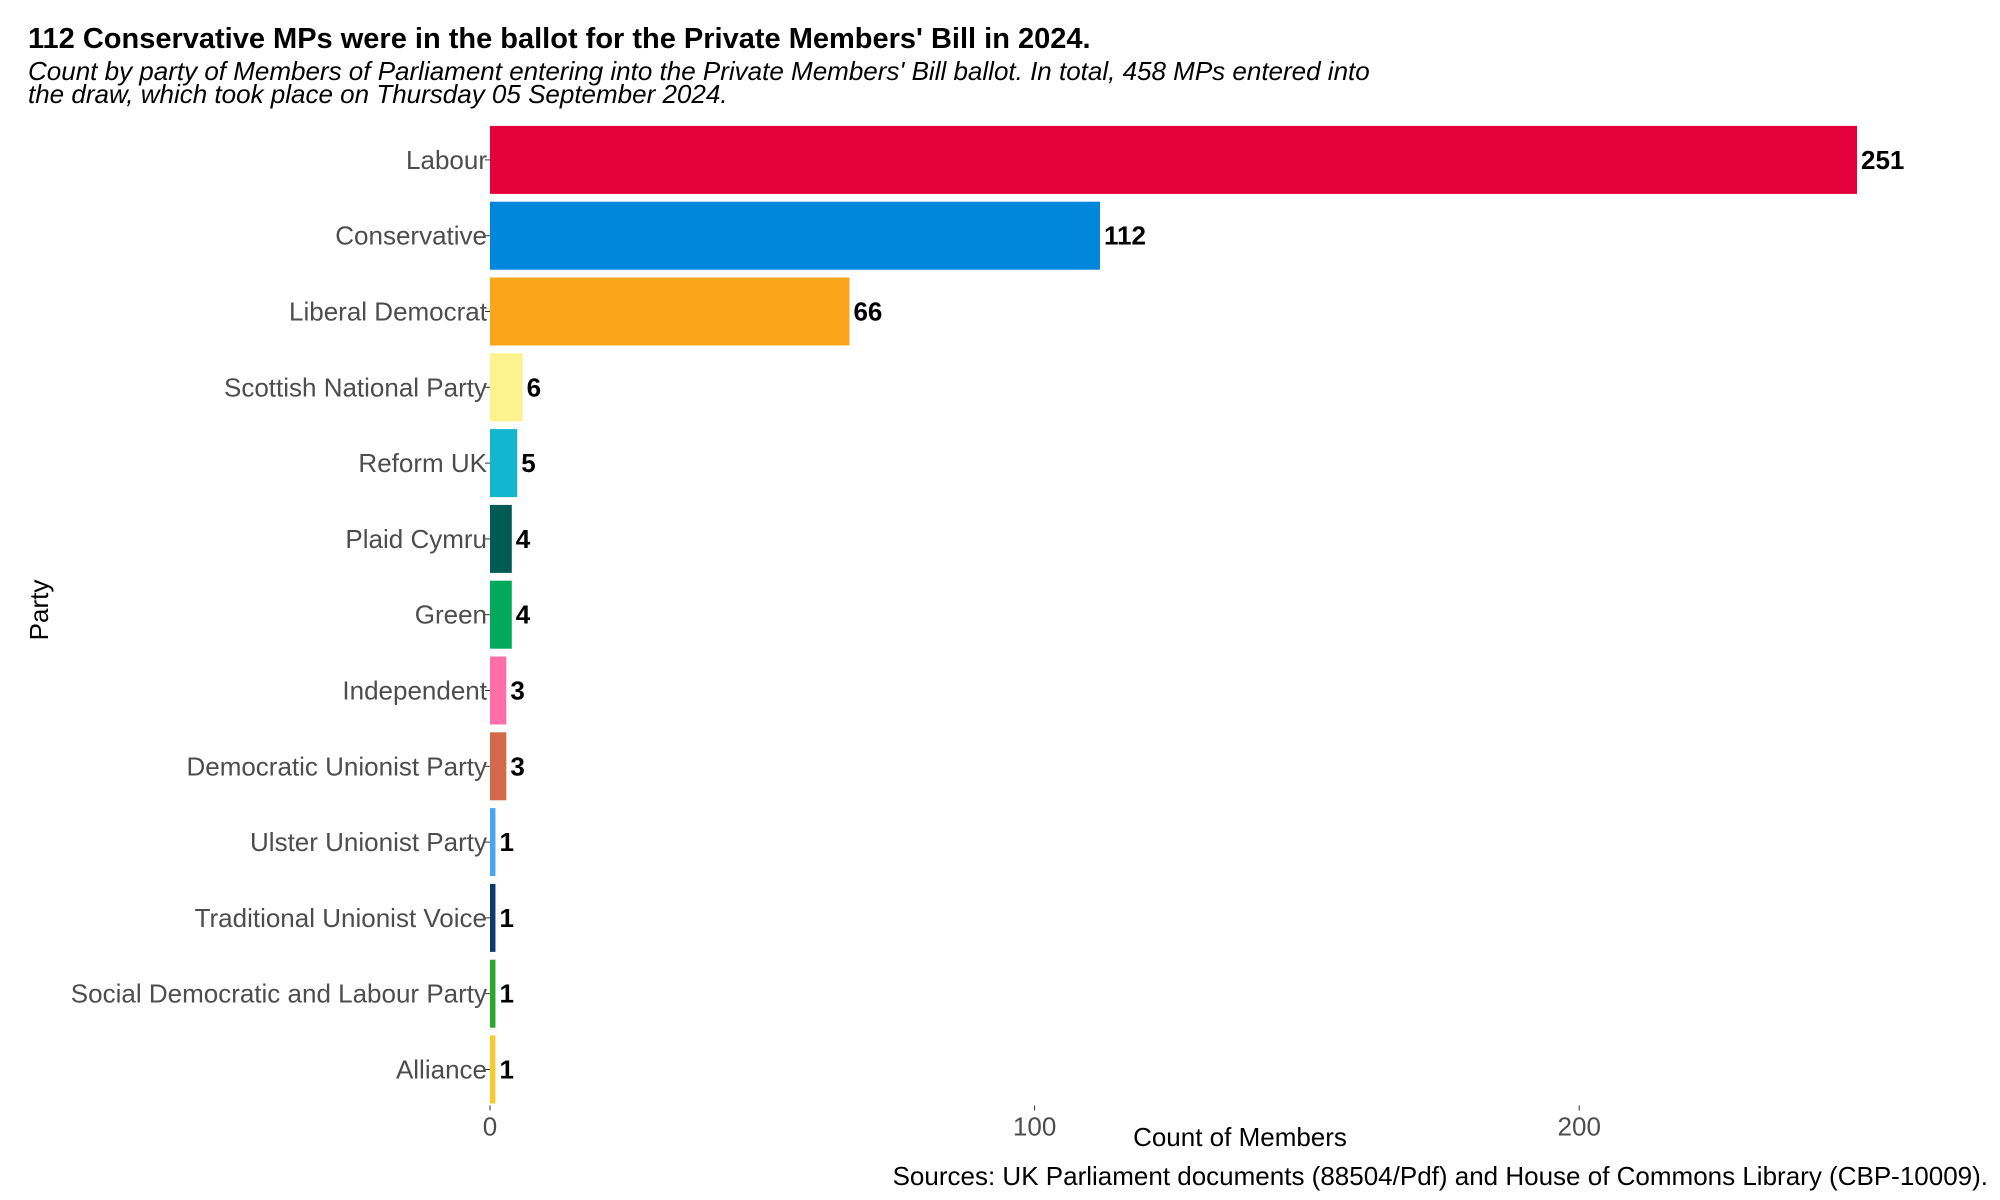 This screenshot has width=2000, height=1200. I want to click on value-label-democratic-unionist-party: 3, so click(517, 766).